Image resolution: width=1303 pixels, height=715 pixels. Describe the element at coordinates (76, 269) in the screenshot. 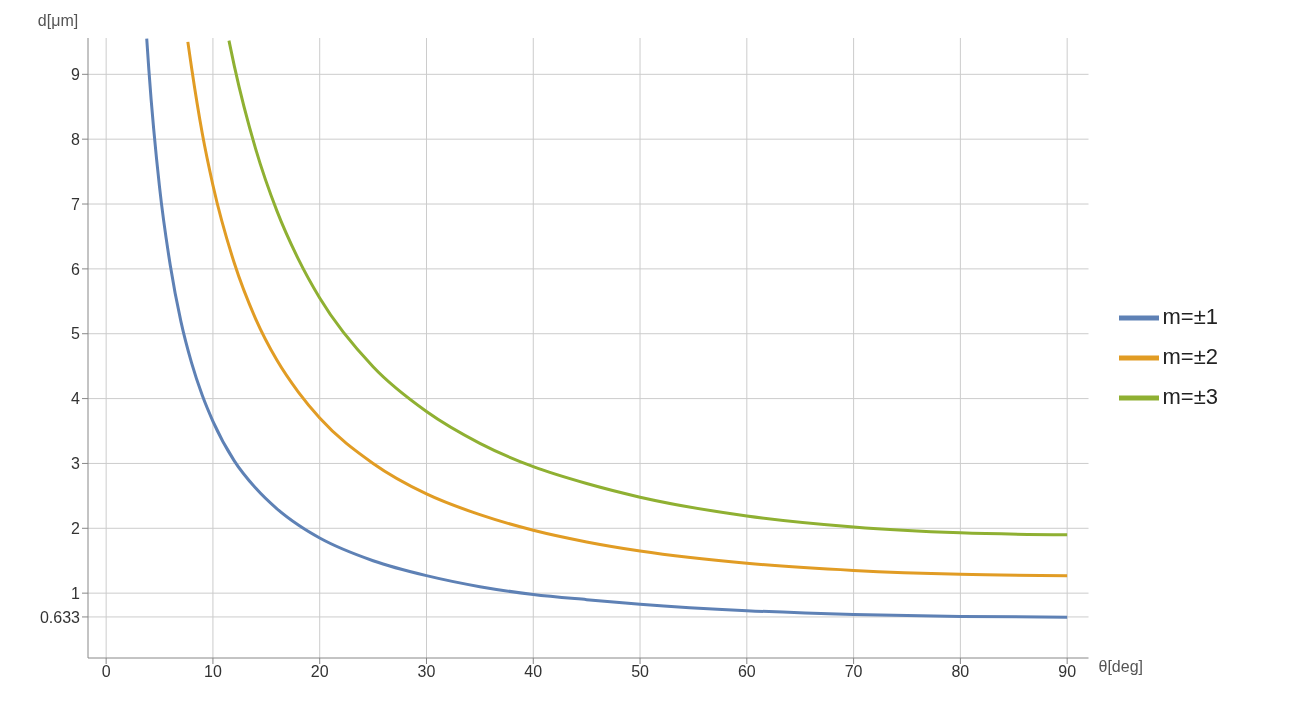

I see `y-tick-label: 6` at that location.